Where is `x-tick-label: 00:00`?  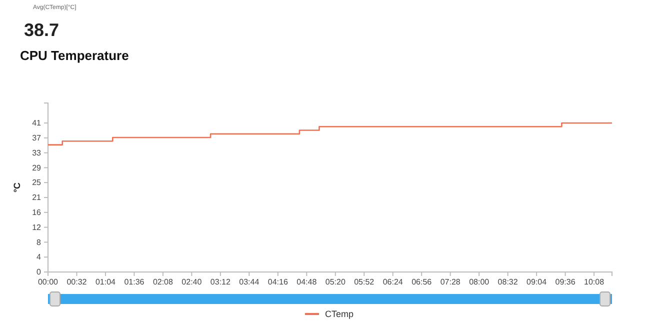
x-tick-label: 00:00 is located at coordinates (48, 282).